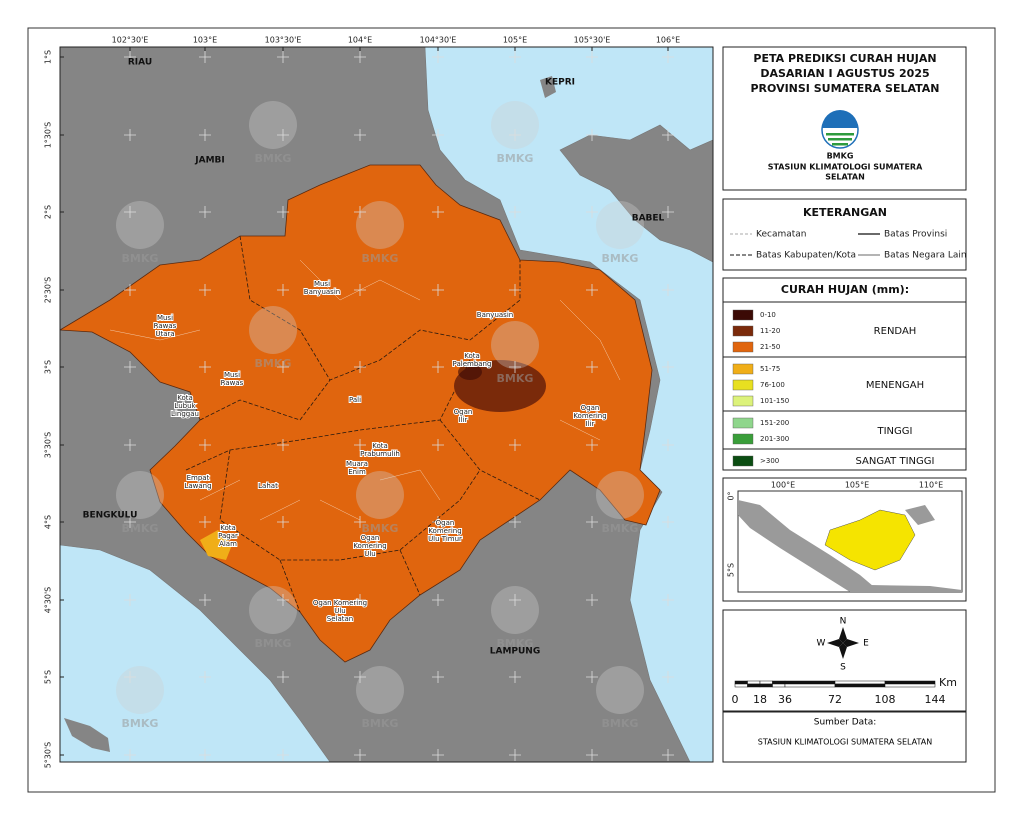 The image size is (1024, 832). I want to click on district-label: Linggau, so click(185, 414).